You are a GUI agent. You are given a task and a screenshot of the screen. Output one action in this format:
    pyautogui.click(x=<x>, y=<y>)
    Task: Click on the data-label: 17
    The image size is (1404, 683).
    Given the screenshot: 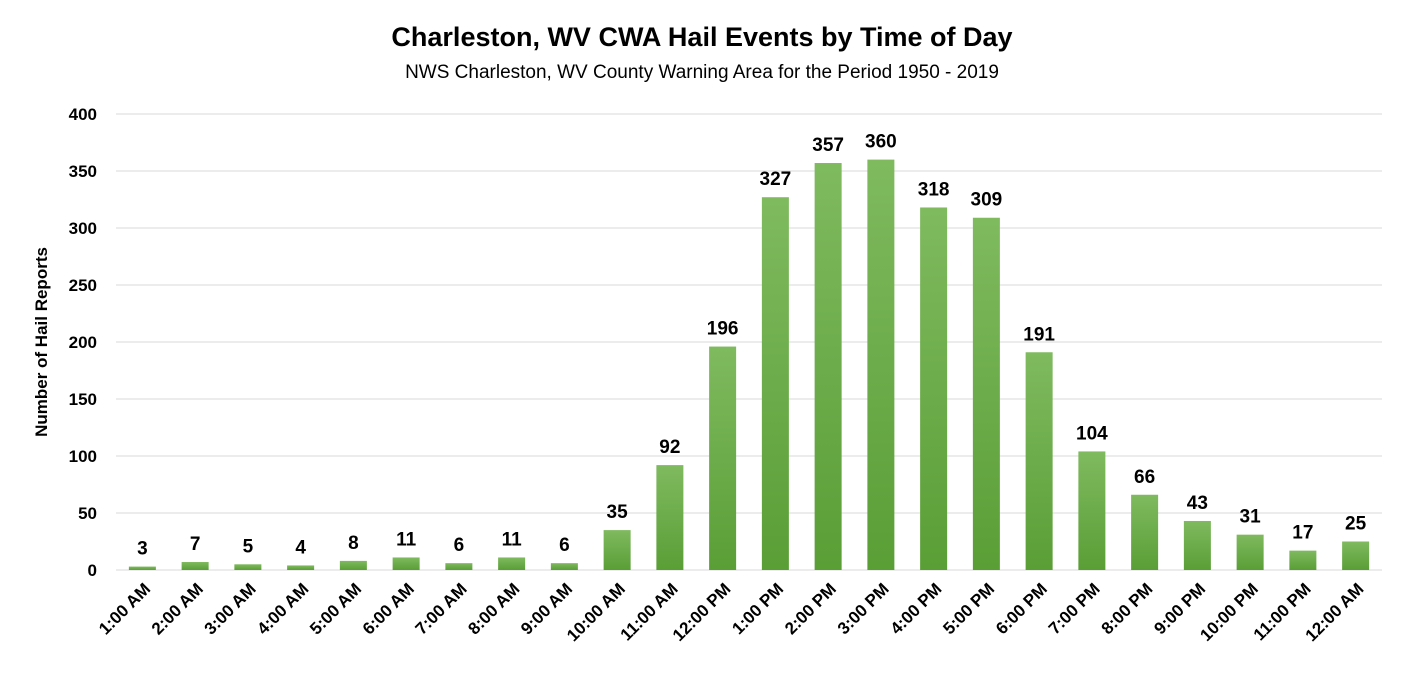 What is the action you would take?
    pyautogui.click(x=1302, y=533)
    